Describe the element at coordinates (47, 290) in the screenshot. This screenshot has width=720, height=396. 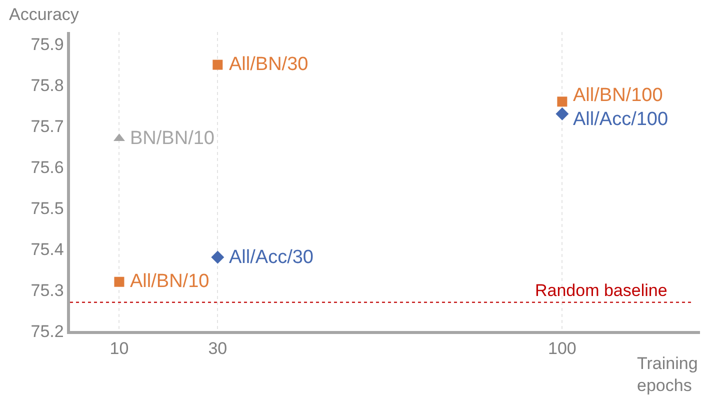
I see `y-tick-label: 75.3` at that location.